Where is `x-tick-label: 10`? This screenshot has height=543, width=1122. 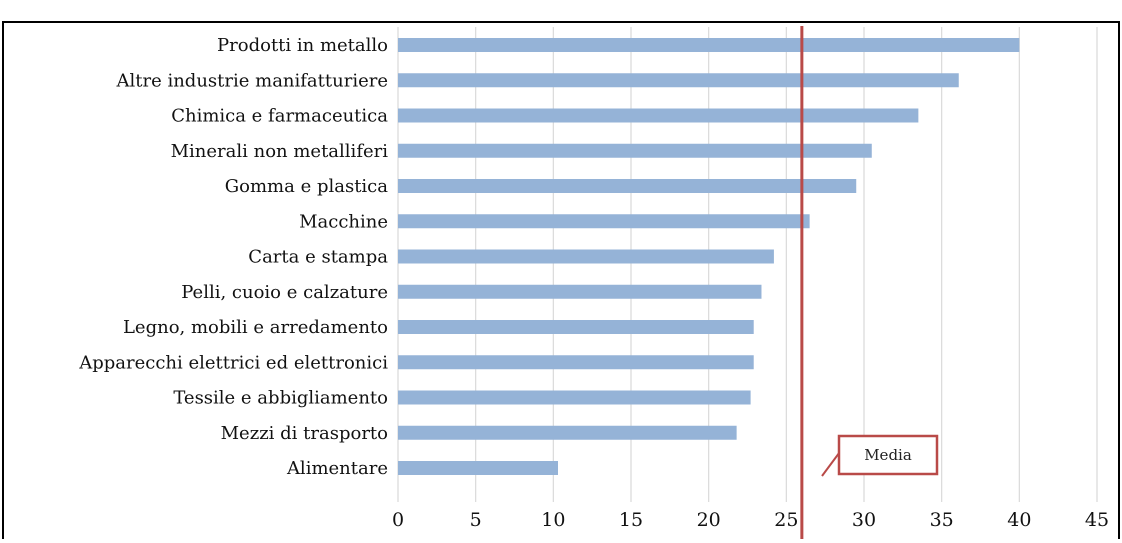
x-tick-label: 10 is located at coordinates (553, 520).